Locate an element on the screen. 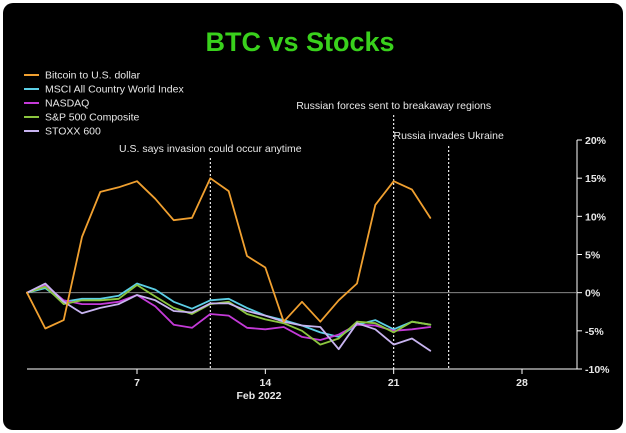 The height and width of the screenshot is (433, 626). x-tick-label: 7 is located at coordinates (137, 383).